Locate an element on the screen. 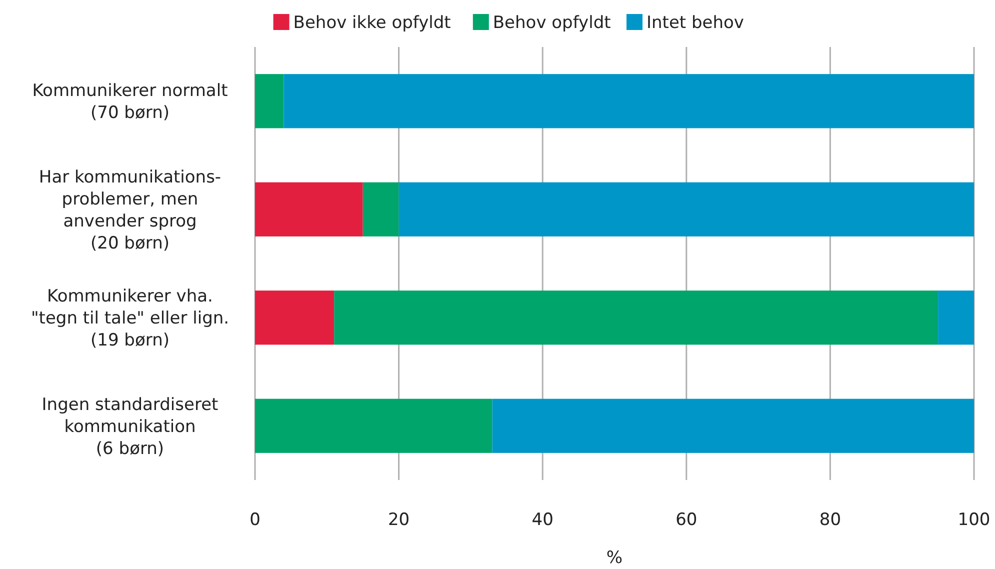 The width and height of the screenshot is (995, 569). x-tick-label: 60 is located at coordinates (687, 520).